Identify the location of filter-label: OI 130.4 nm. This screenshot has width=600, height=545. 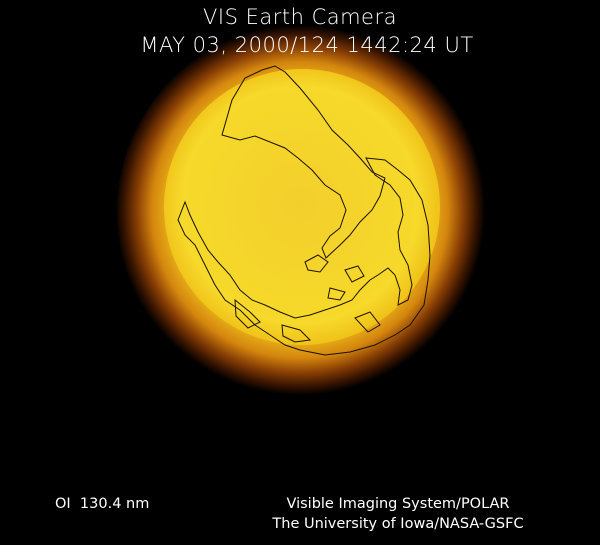
(102, 504).